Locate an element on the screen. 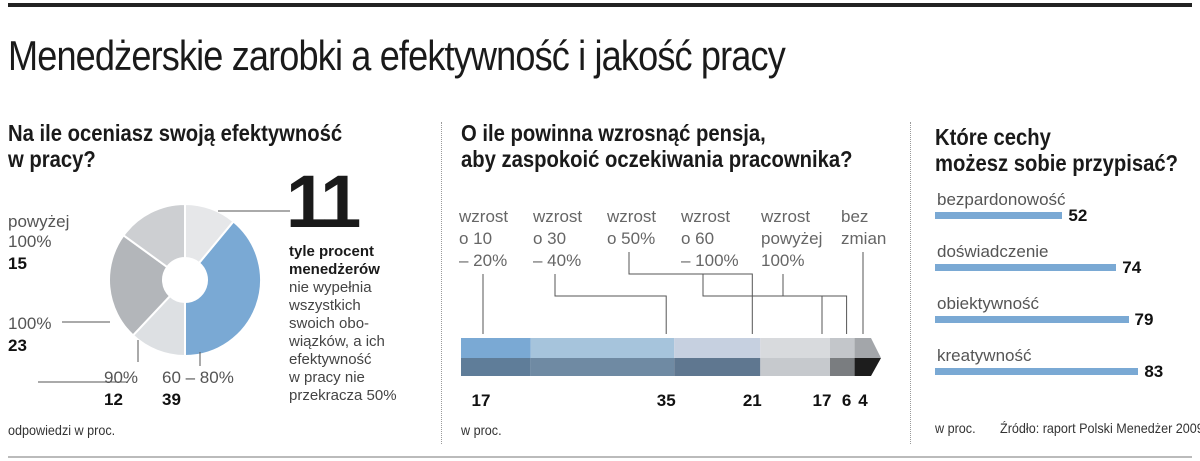  right-footnote: w proc. is located at coordinates (955, 428).